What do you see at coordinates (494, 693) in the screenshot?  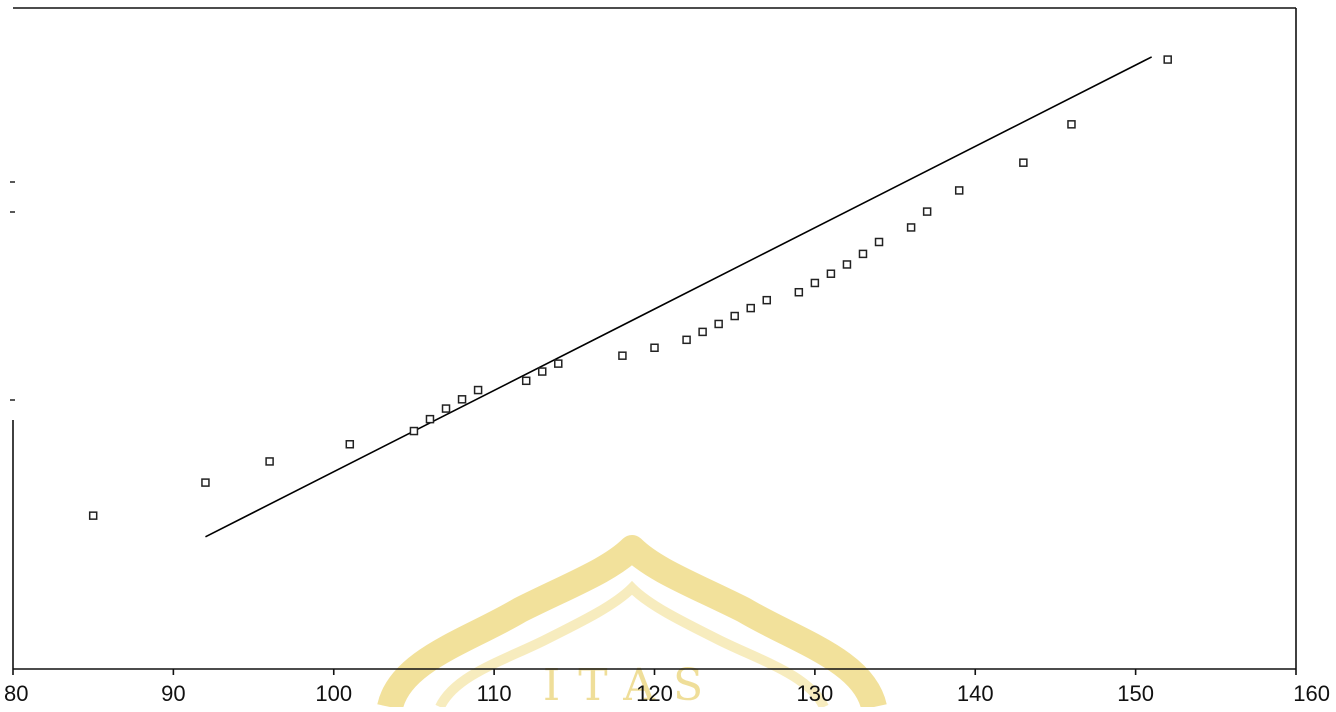 I see `x-tick-label-110: 110` at bounding box center [494, 693].